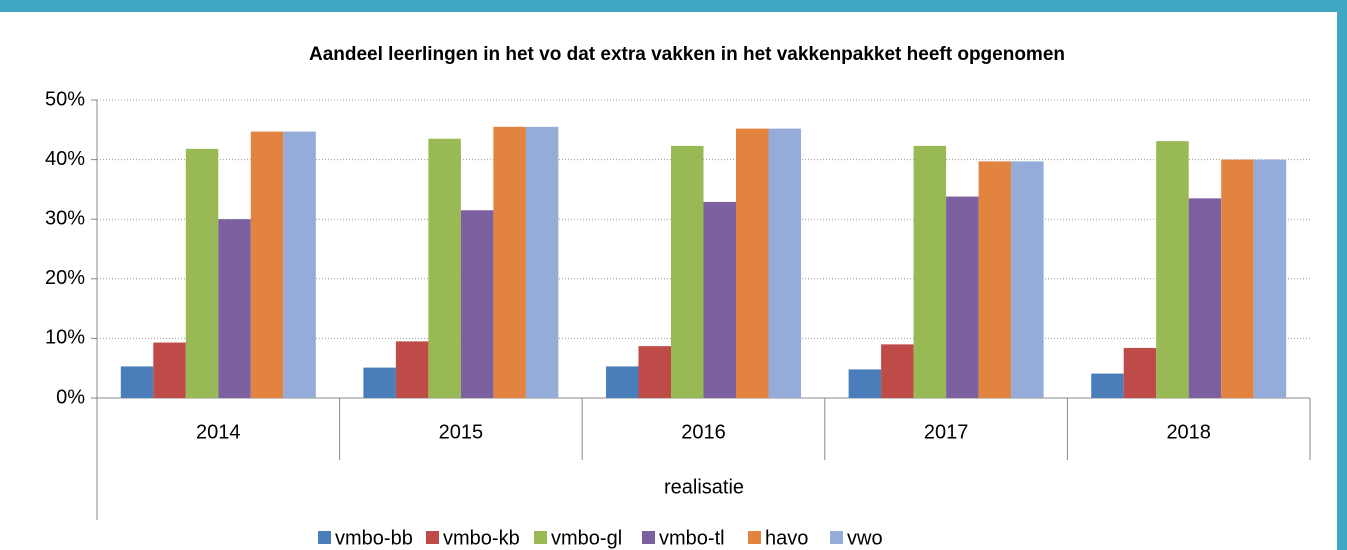 This screenshot has width=1347, height=550. What do you see at coordinates (703, 432) in the screenshot?
I see `x-tick-label: 2016` at bounding box center [703, 432].